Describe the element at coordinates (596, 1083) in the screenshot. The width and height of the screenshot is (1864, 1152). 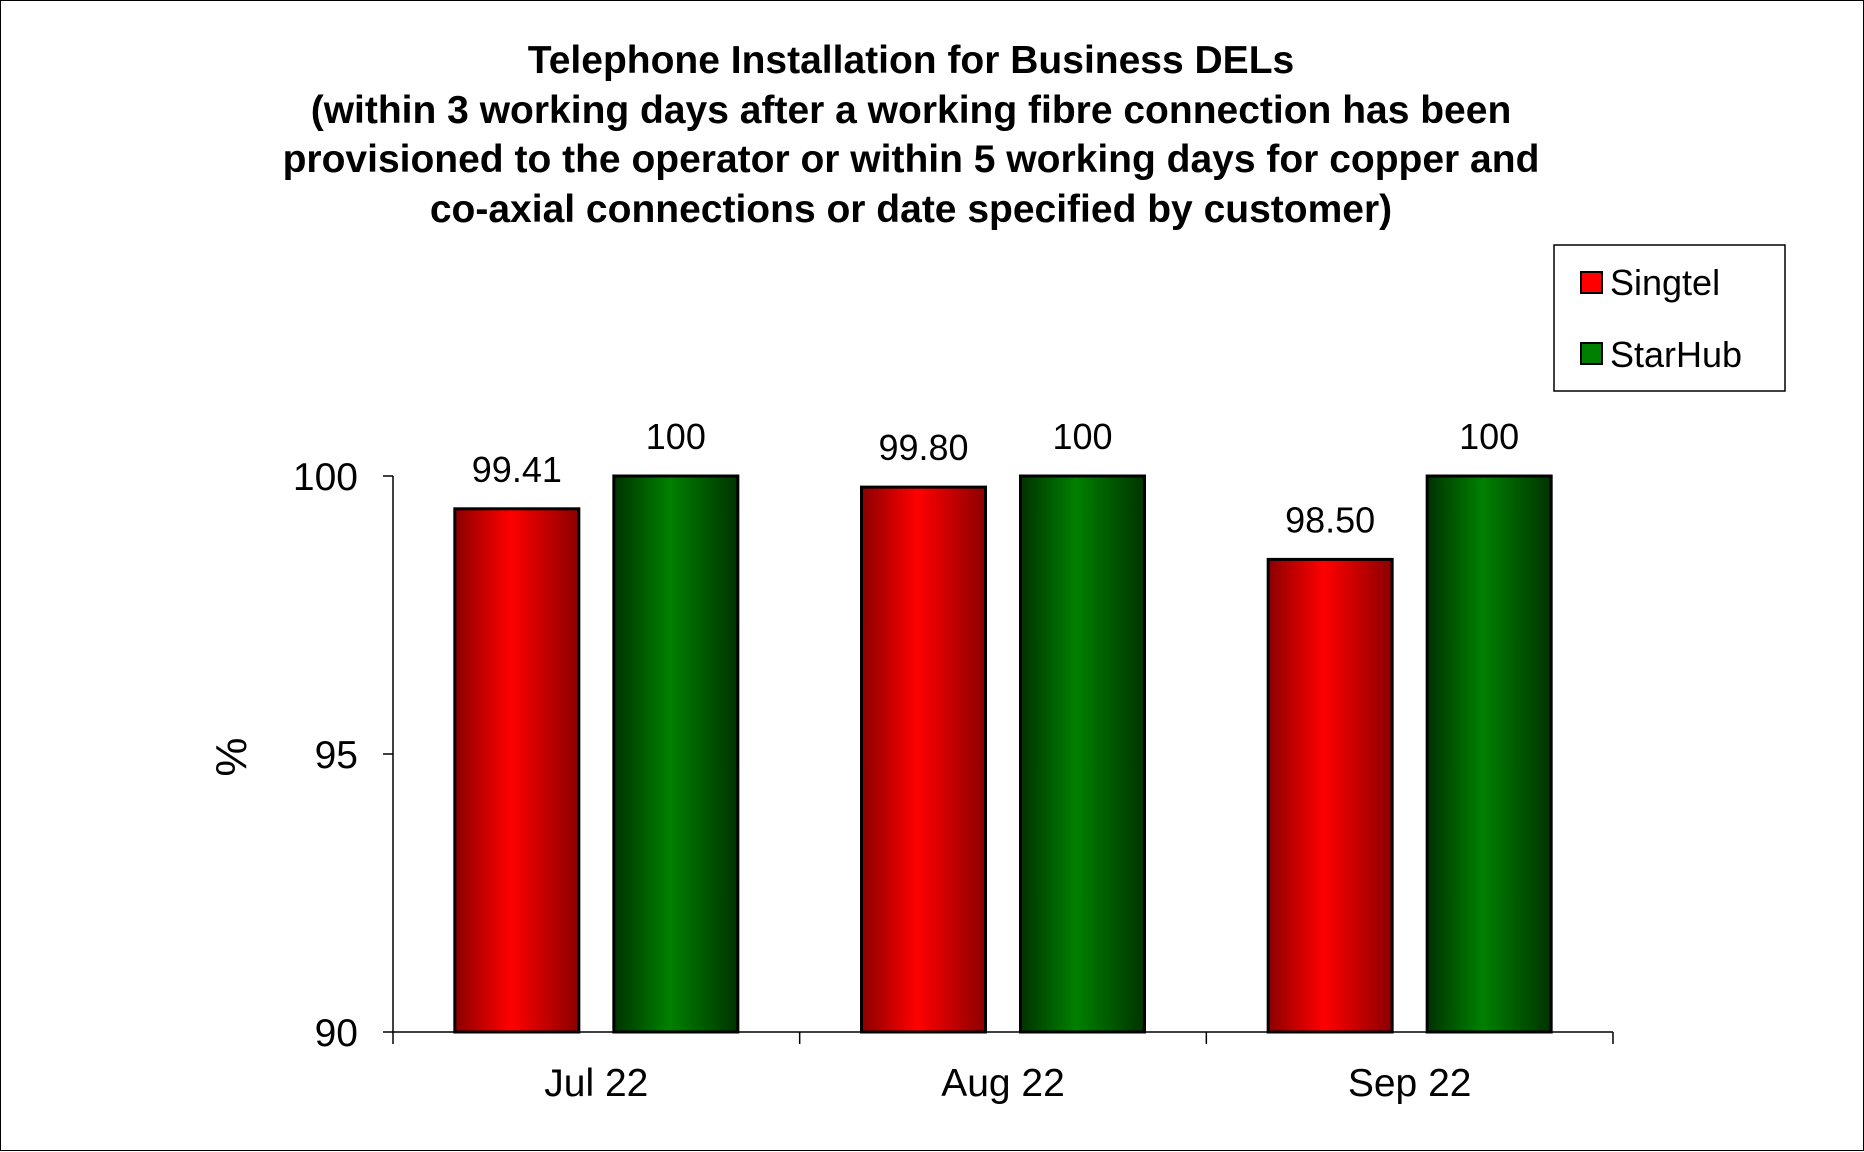
I see `x-tick-label: Jul 22` at that location.